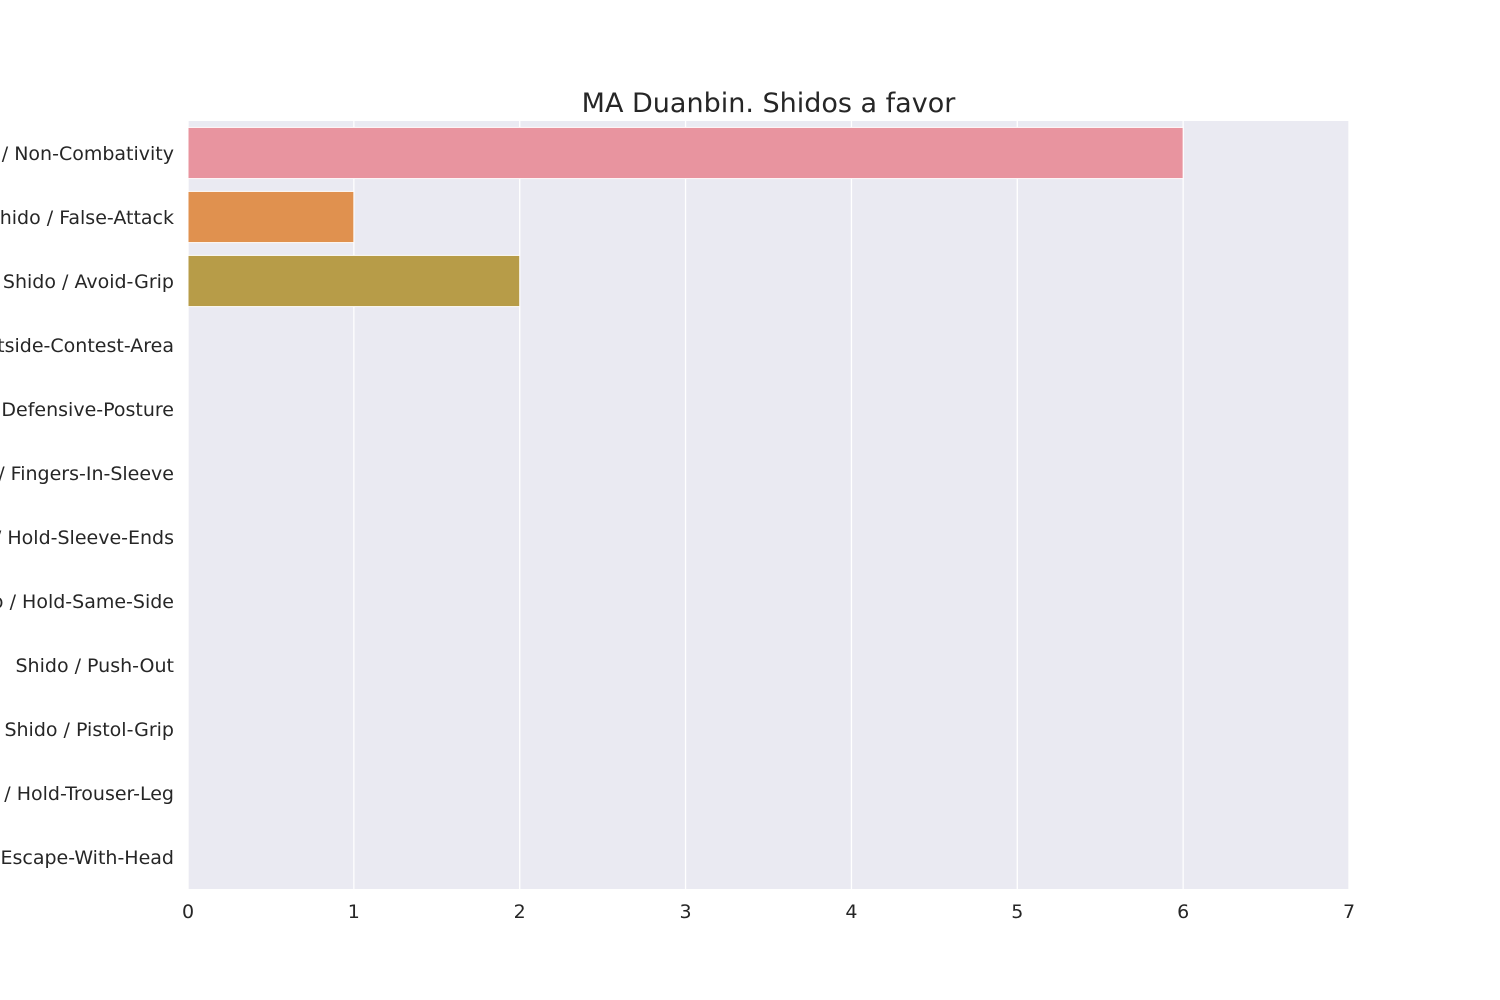 This screenshot has width=1500, height=1000. What do you see at coordinates (1183, 912) in the screenshot?
I see `x-tick-label: 6` at bounding box center [1183, 912].